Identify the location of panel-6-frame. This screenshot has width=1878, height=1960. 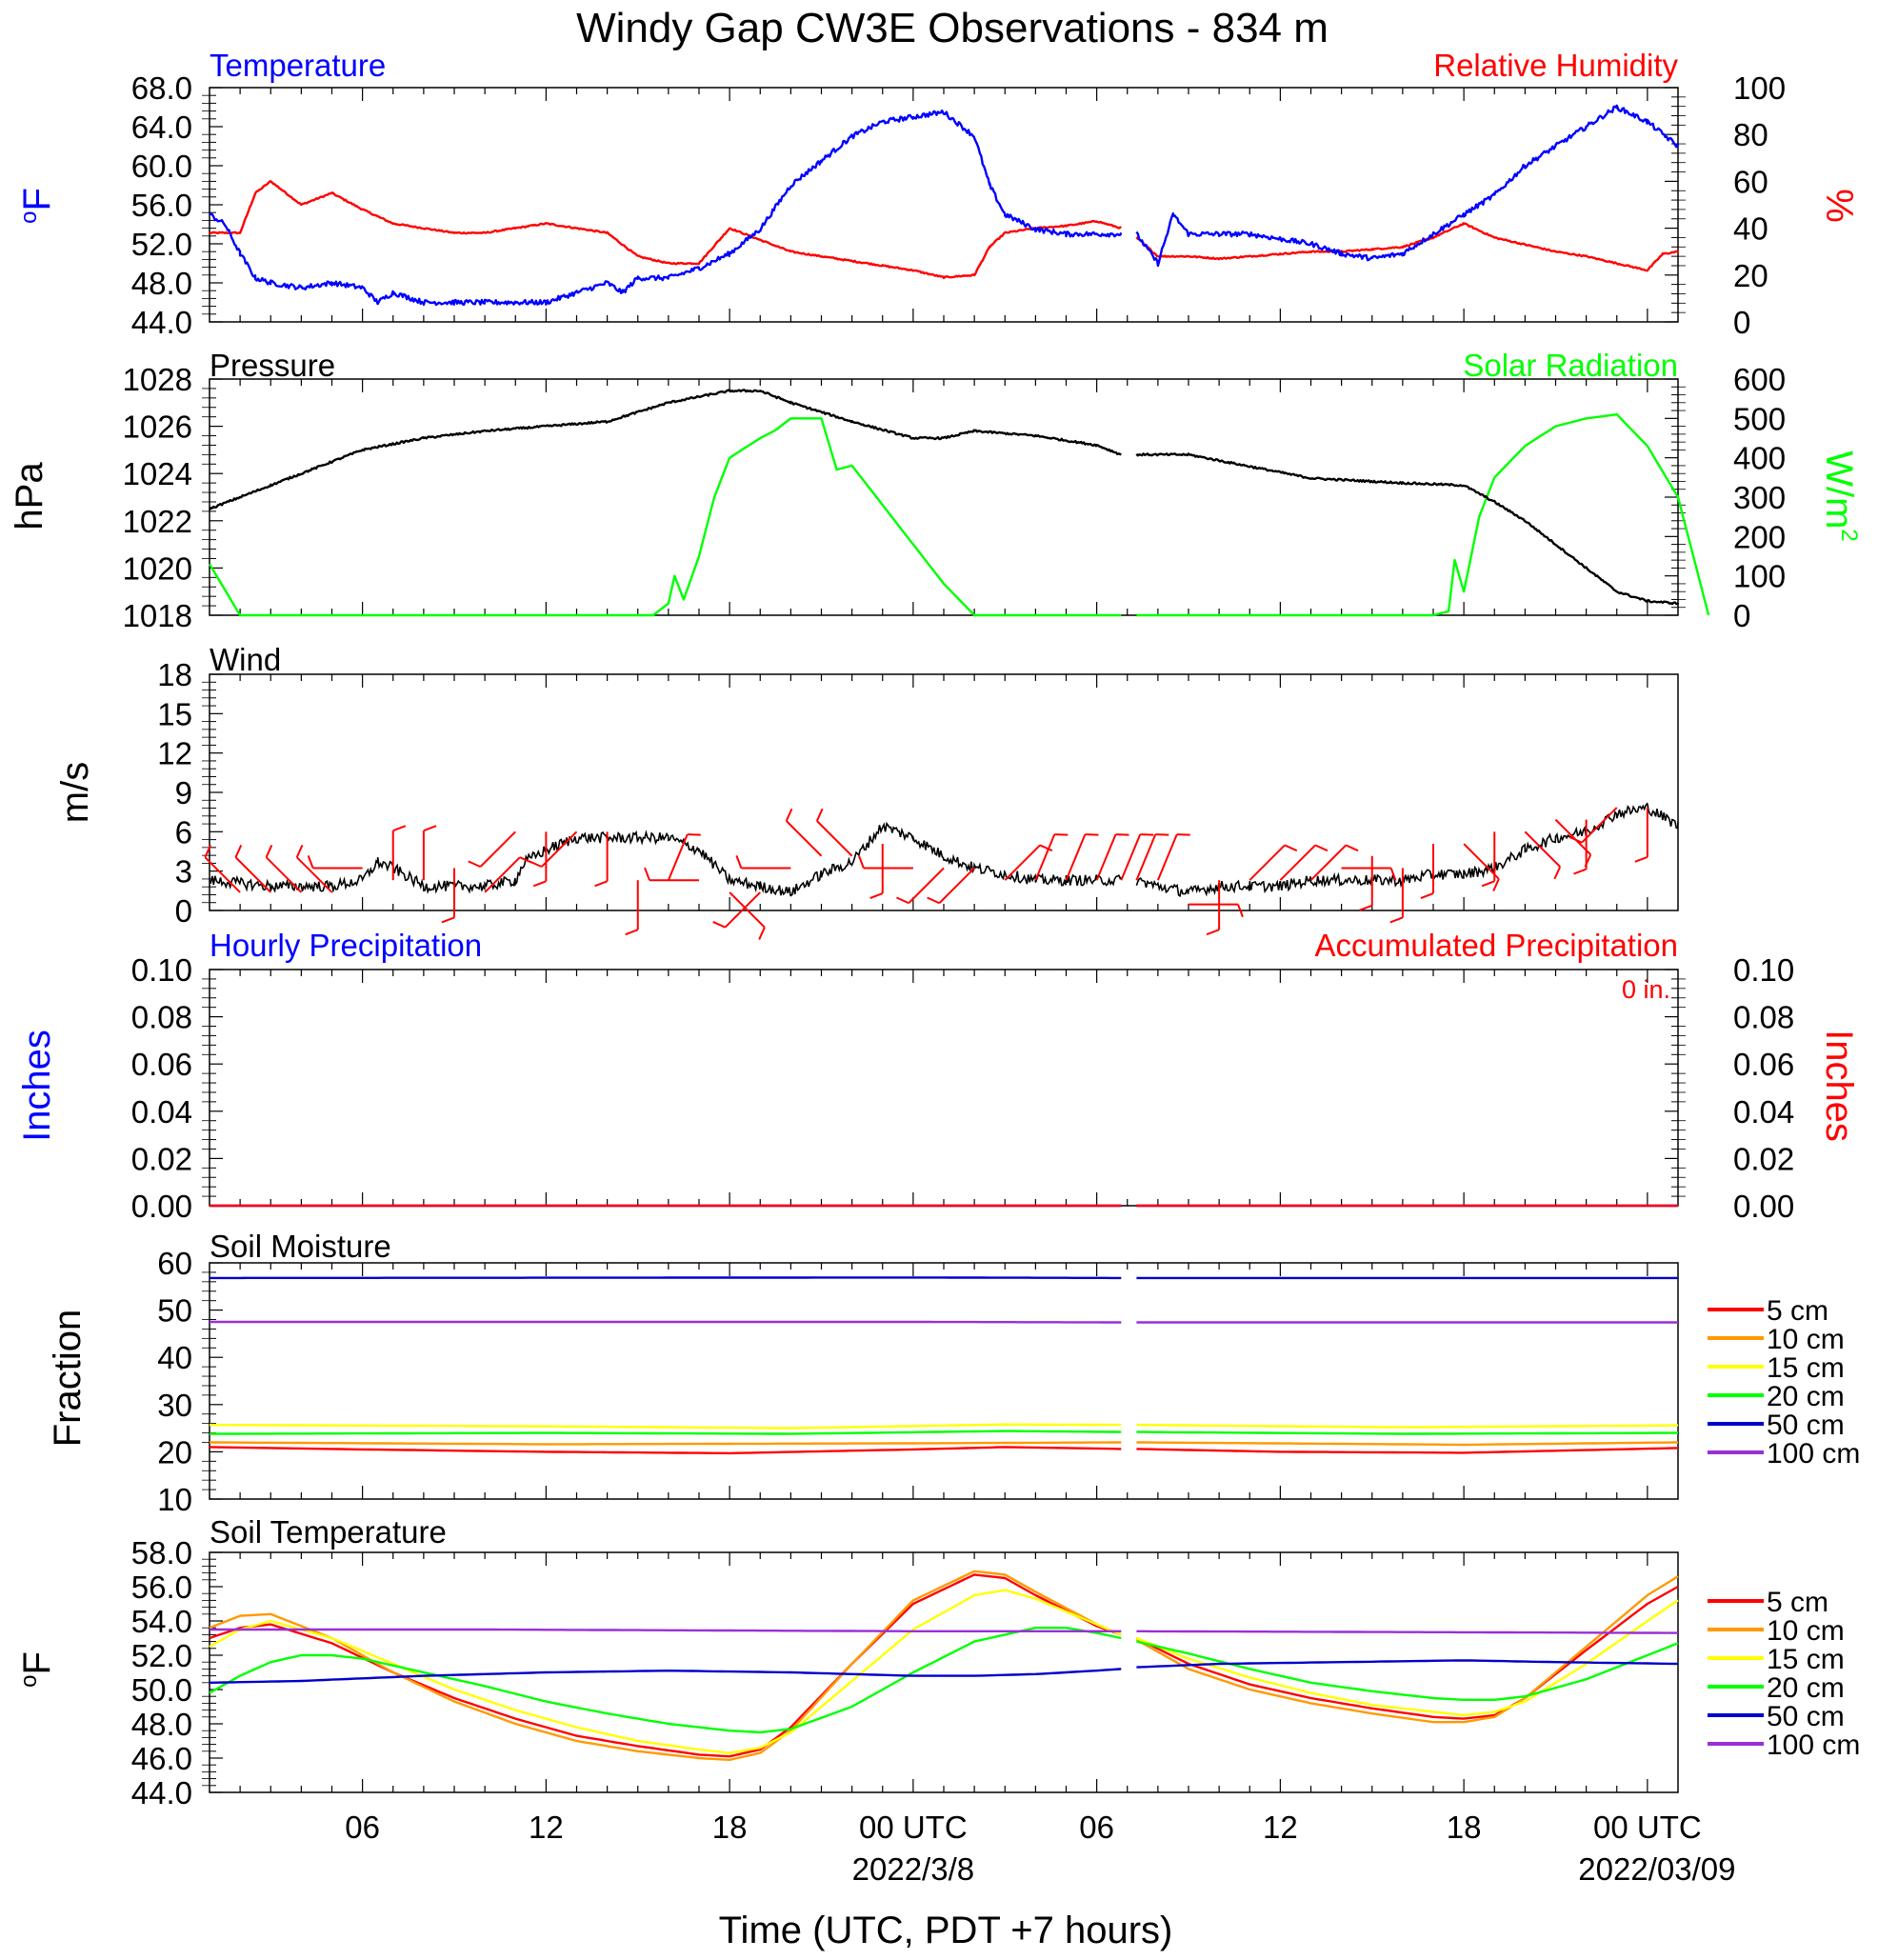
(944, 1672).